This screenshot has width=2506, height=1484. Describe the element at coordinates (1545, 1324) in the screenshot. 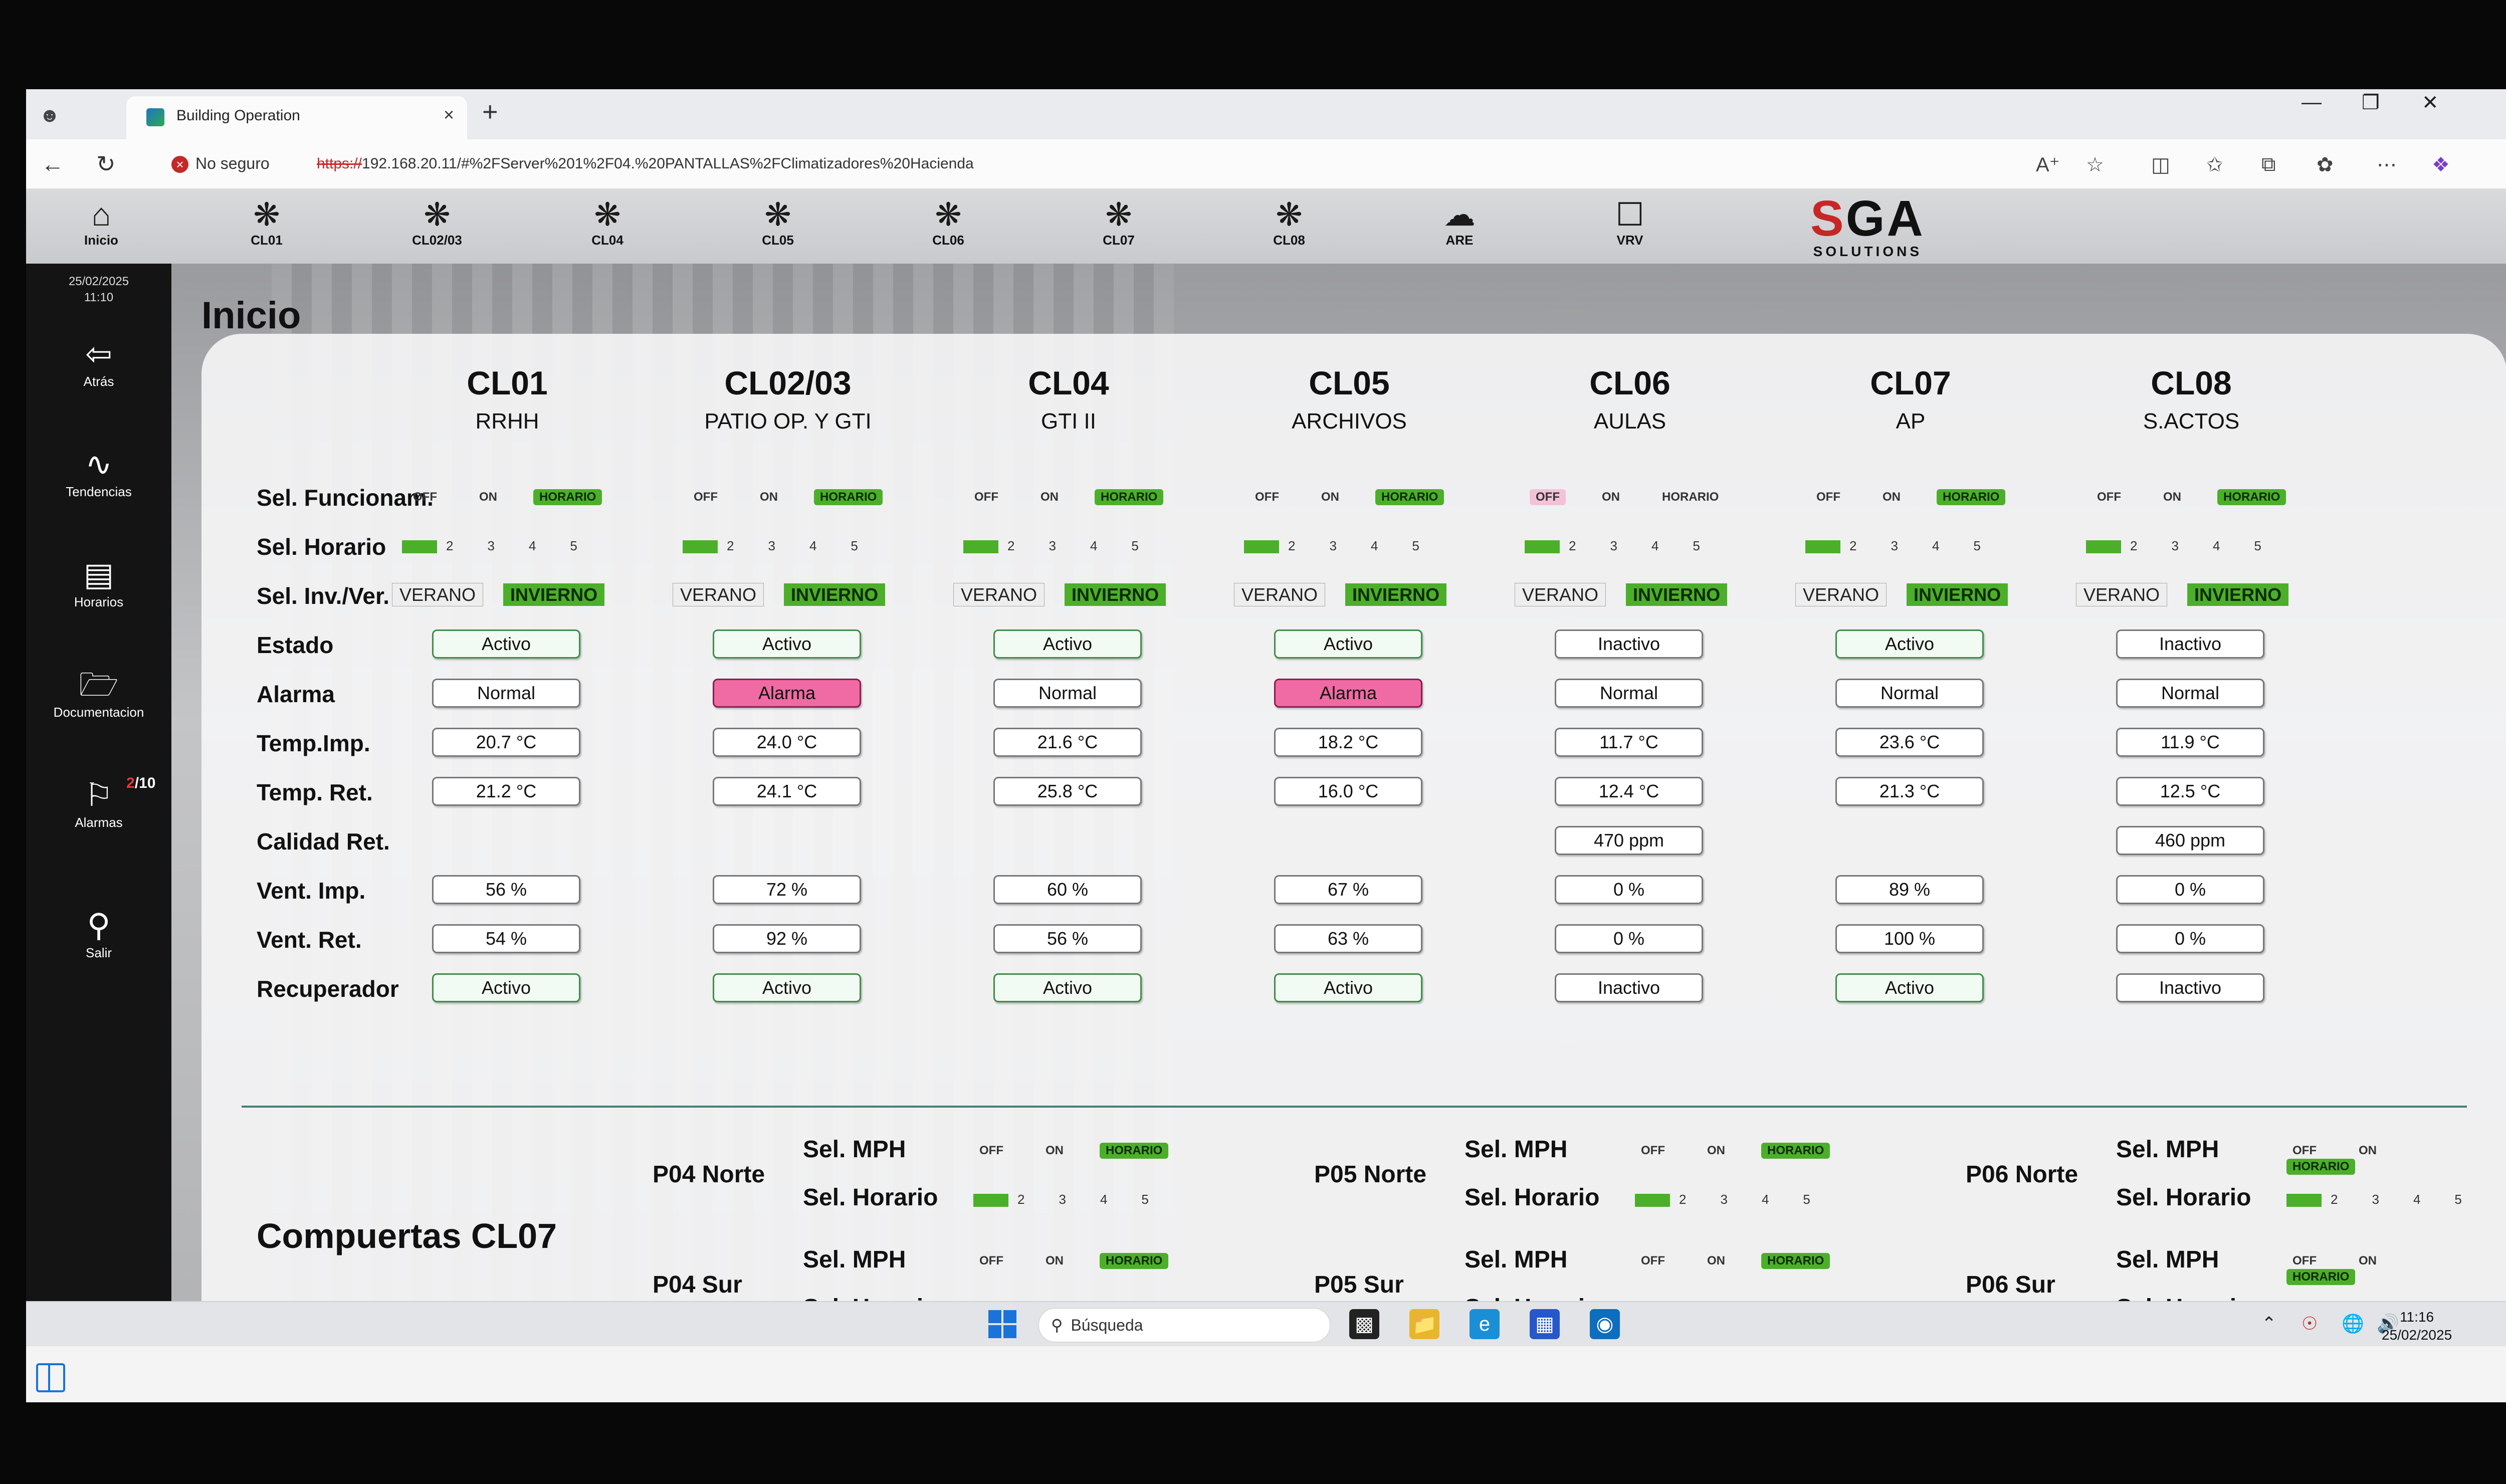

I see `store-icon: ▦` at that location.